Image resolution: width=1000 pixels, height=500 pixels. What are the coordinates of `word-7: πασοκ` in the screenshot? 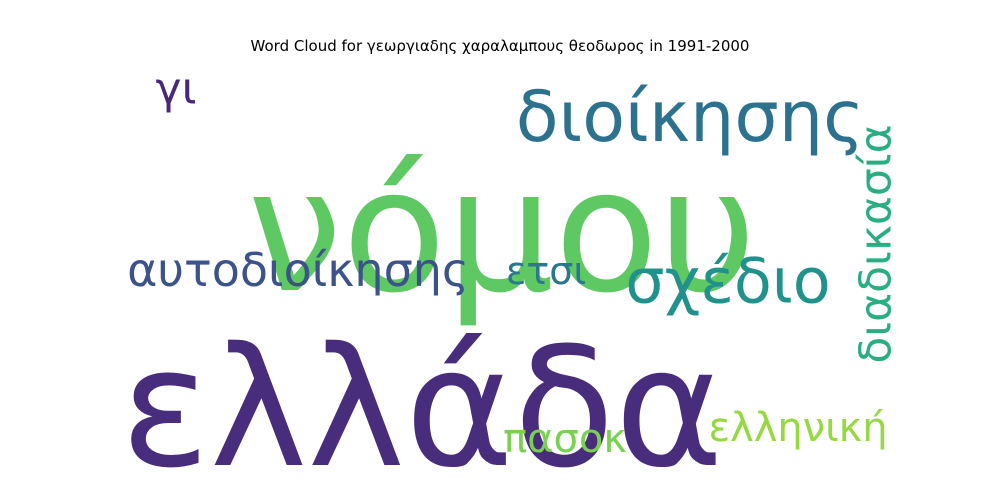 It's located at (565, 439).